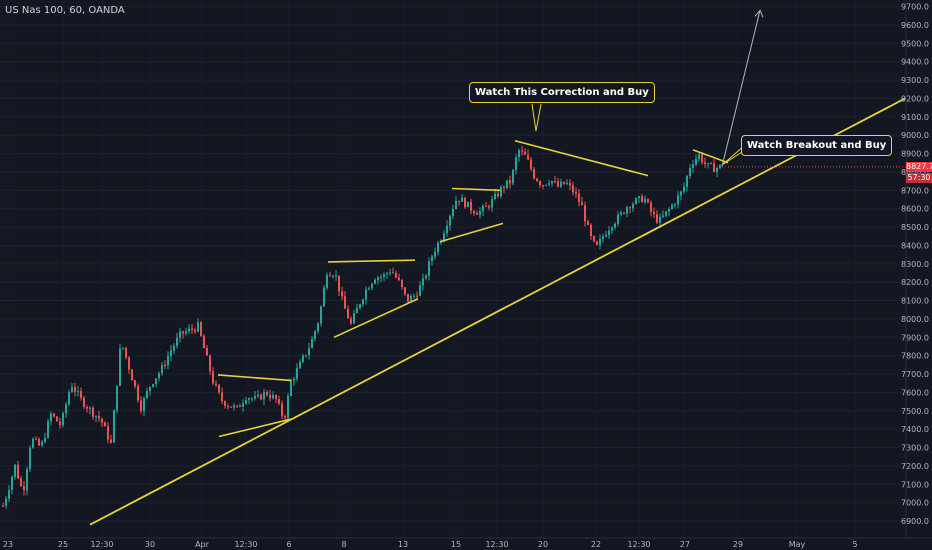 The width and height of the screenshot is (932, 550). What do you see at coordinates (63, 544) in the screenshot?
I see `x-tick-label: 25` at bounding box center [63, 544].